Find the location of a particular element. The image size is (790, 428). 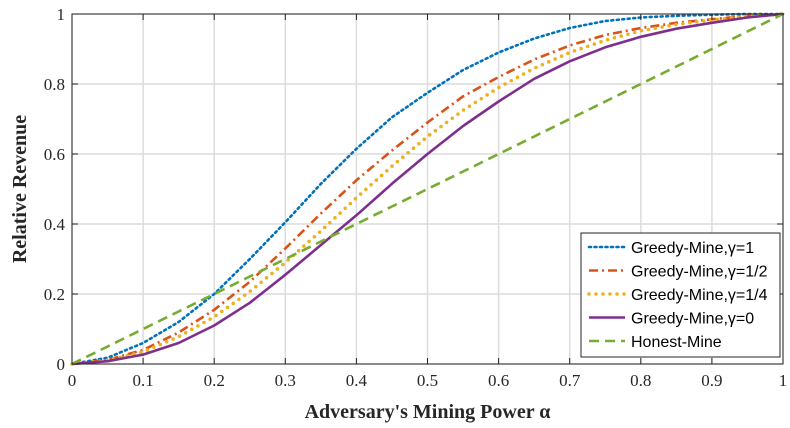

x-tick-label: 0.8 is located at coordinates (640, 380).